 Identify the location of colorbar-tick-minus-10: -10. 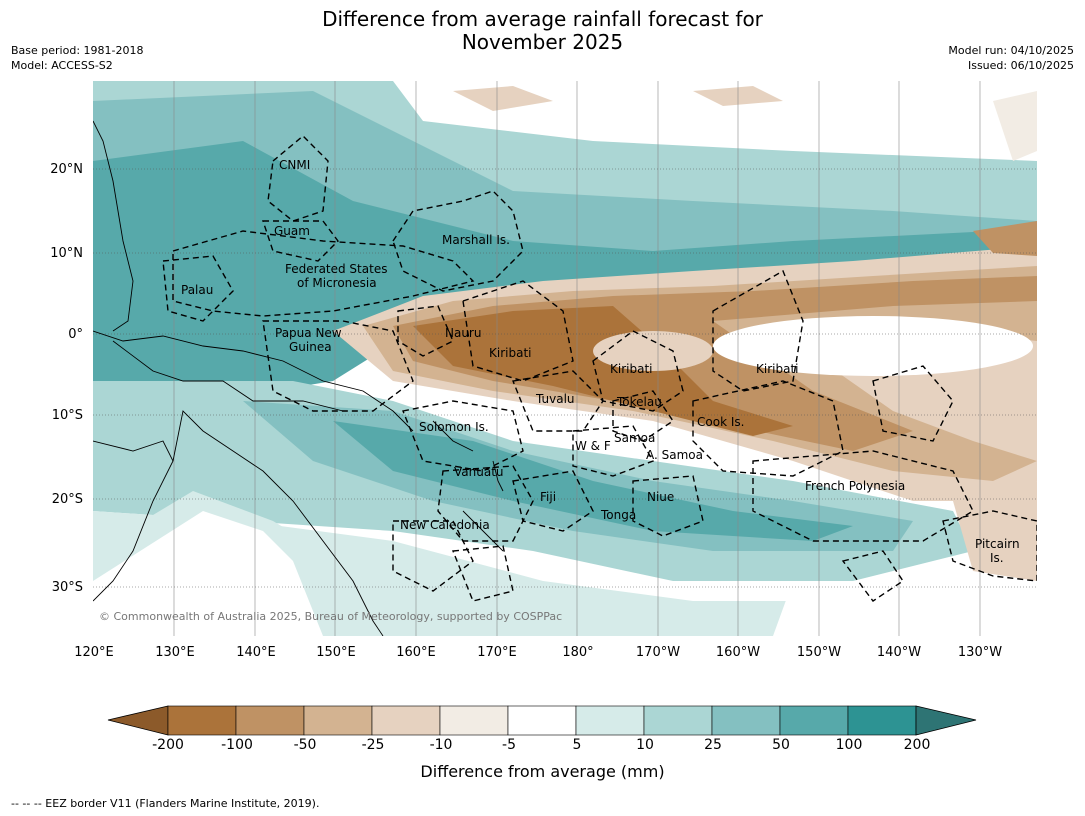
(441, 745).